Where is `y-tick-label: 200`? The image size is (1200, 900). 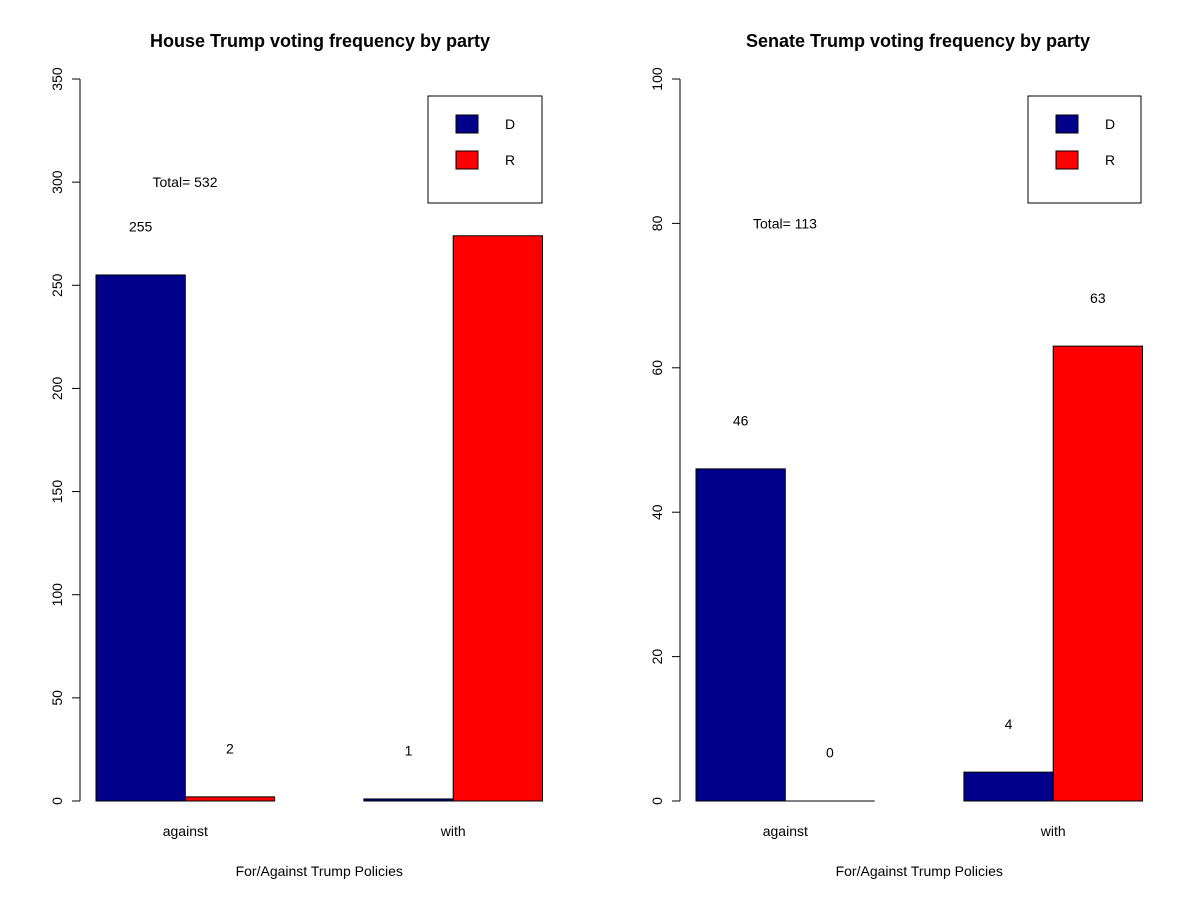 y-tick-label: 200 is located at coordinates (57, 389).